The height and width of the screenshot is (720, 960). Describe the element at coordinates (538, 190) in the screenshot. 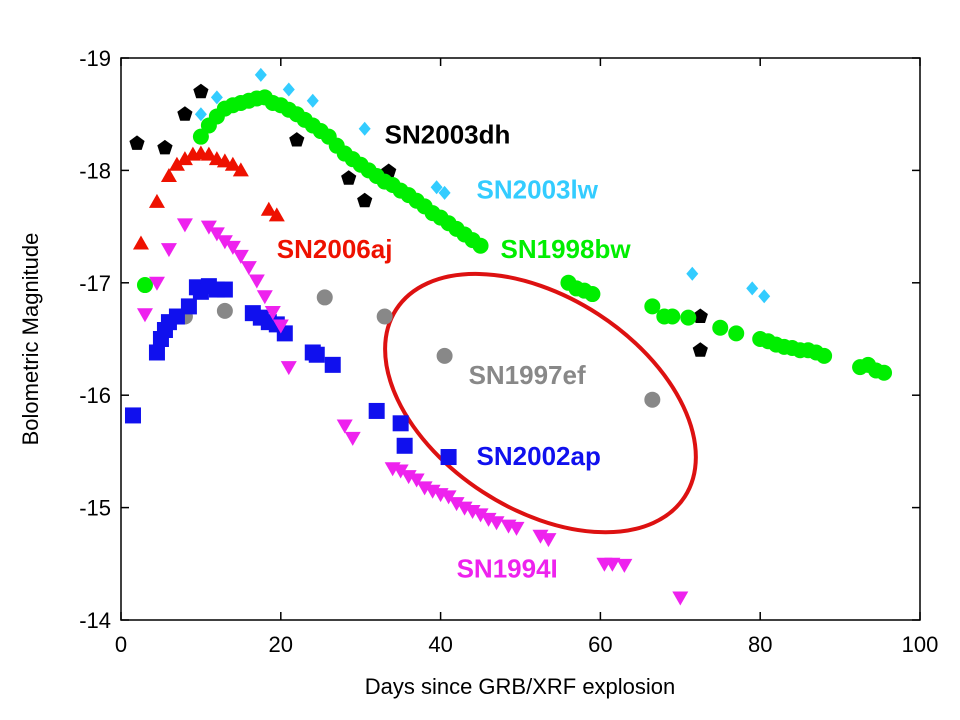

I see `label-sn2003lw: SN2003lw` at that location.